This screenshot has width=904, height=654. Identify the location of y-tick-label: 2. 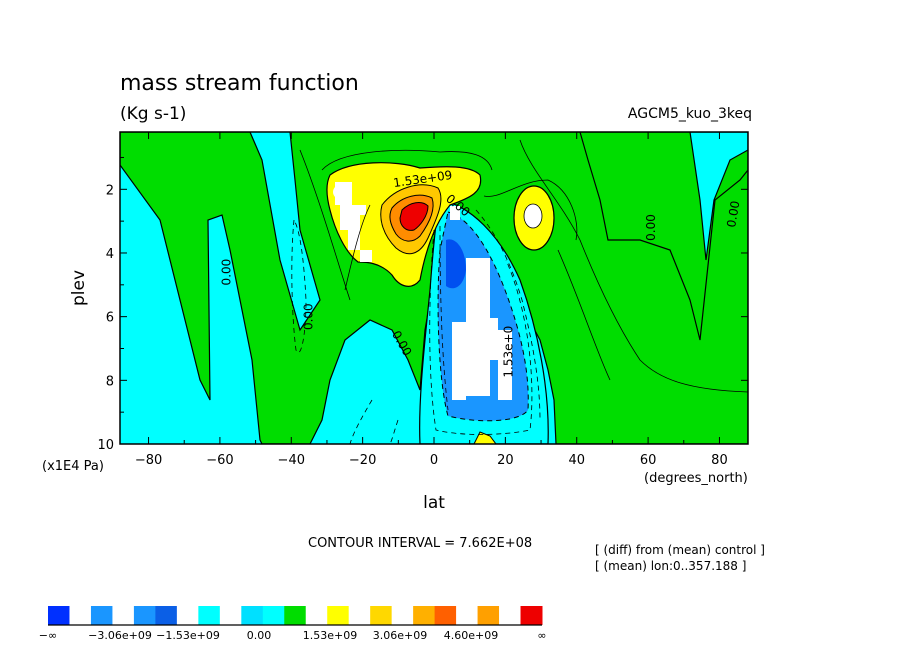
(110, 190).